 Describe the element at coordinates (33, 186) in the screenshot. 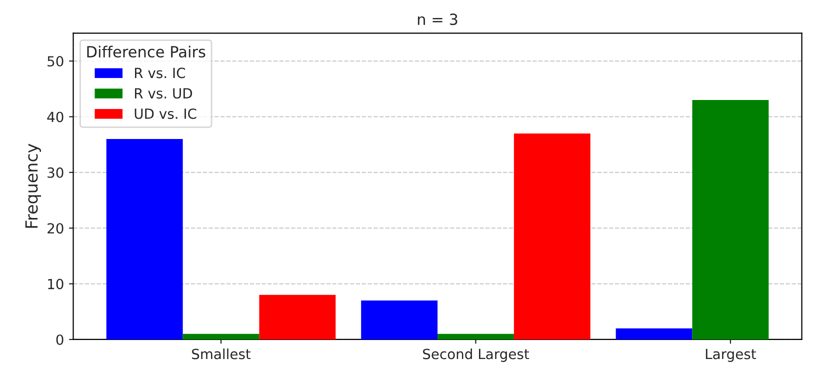

I see `y-axis-title: Frequency` at that location.